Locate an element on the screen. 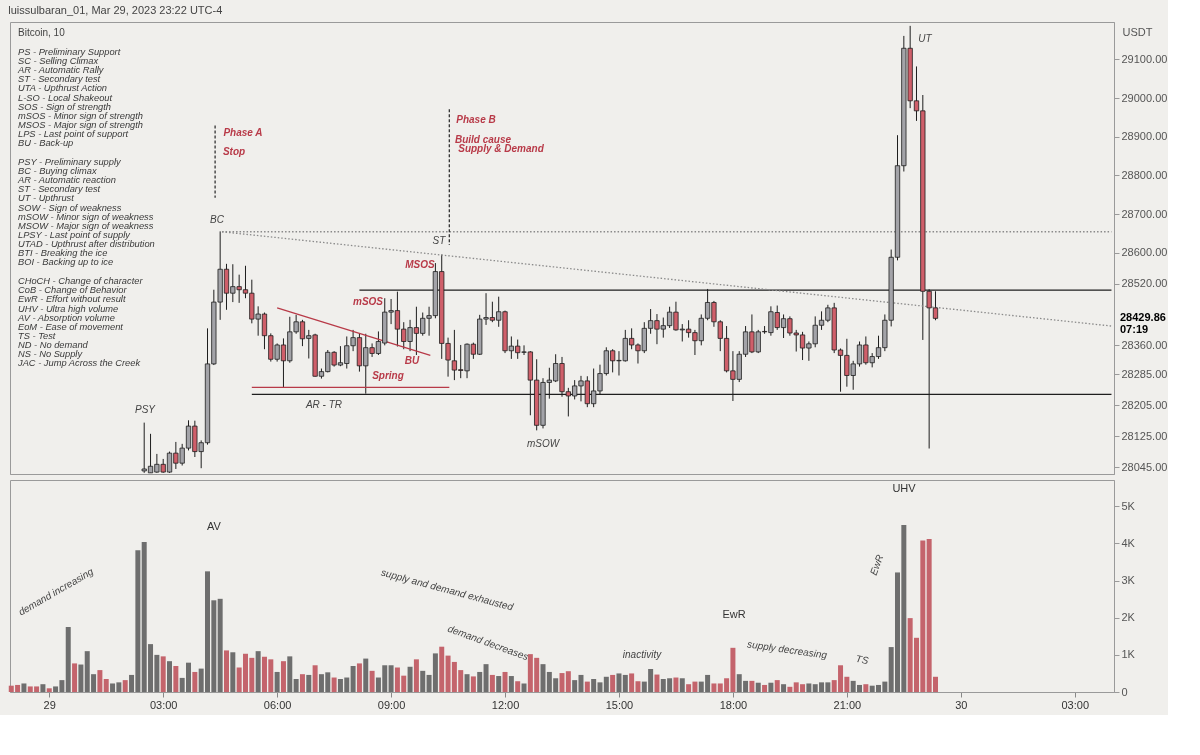  annotation: Stop is located at coordinates (234, 151).